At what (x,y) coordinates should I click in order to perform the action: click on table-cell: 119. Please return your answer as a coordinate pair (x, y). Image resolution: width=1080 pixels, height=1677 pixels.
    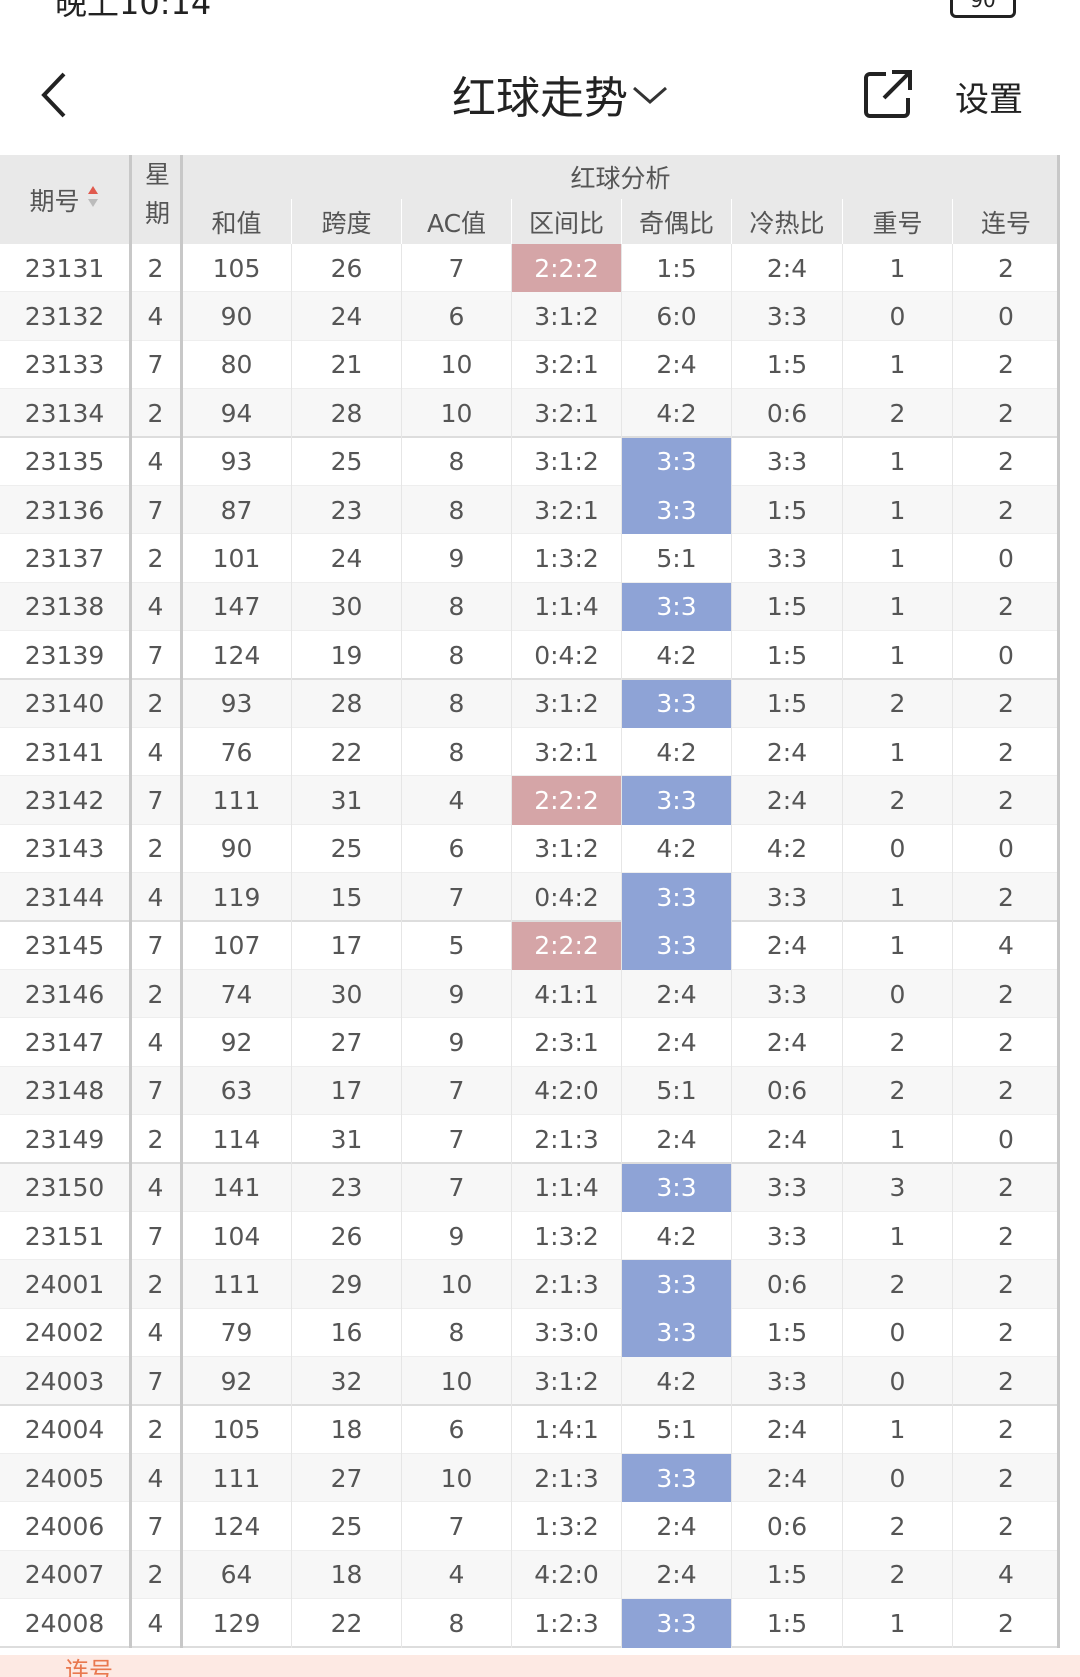
    Looking at the image, I should click on (236, 897).